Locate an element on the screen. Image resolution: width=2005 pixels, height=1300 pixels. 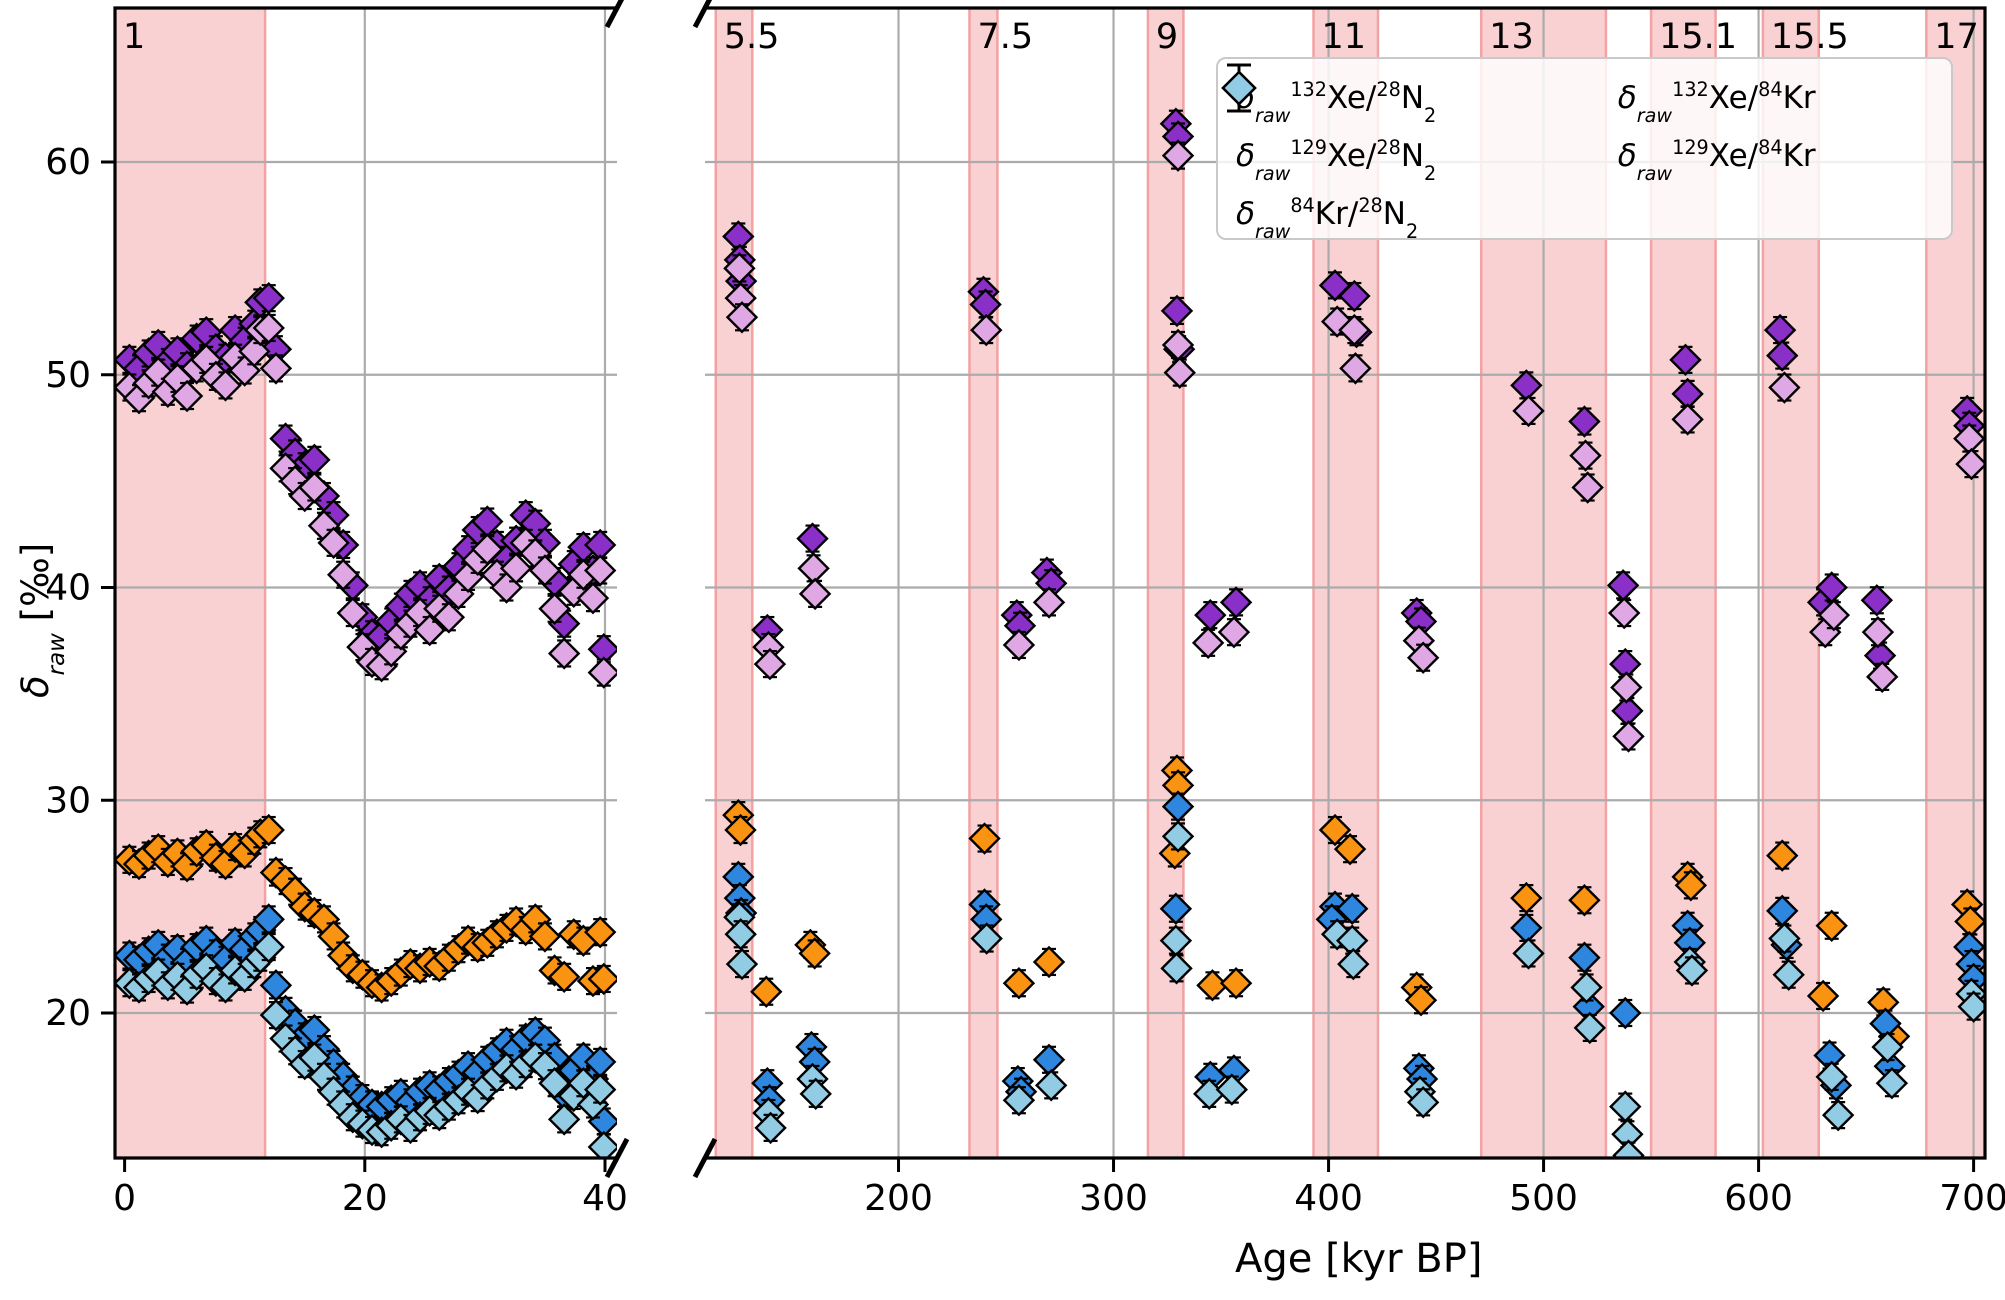
series-d-raw-84Kr-28N2 is located at coordinates (366, 908).